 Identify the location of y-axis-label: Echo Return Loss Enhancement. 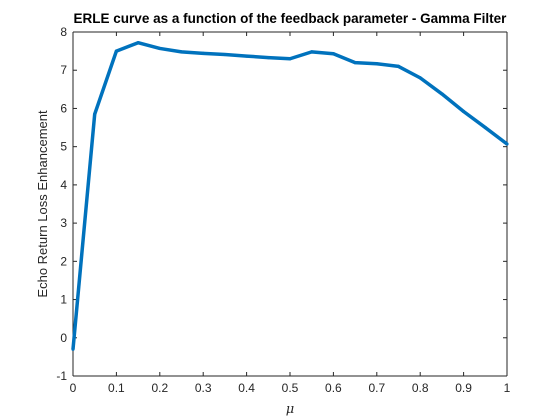
(42, 204).